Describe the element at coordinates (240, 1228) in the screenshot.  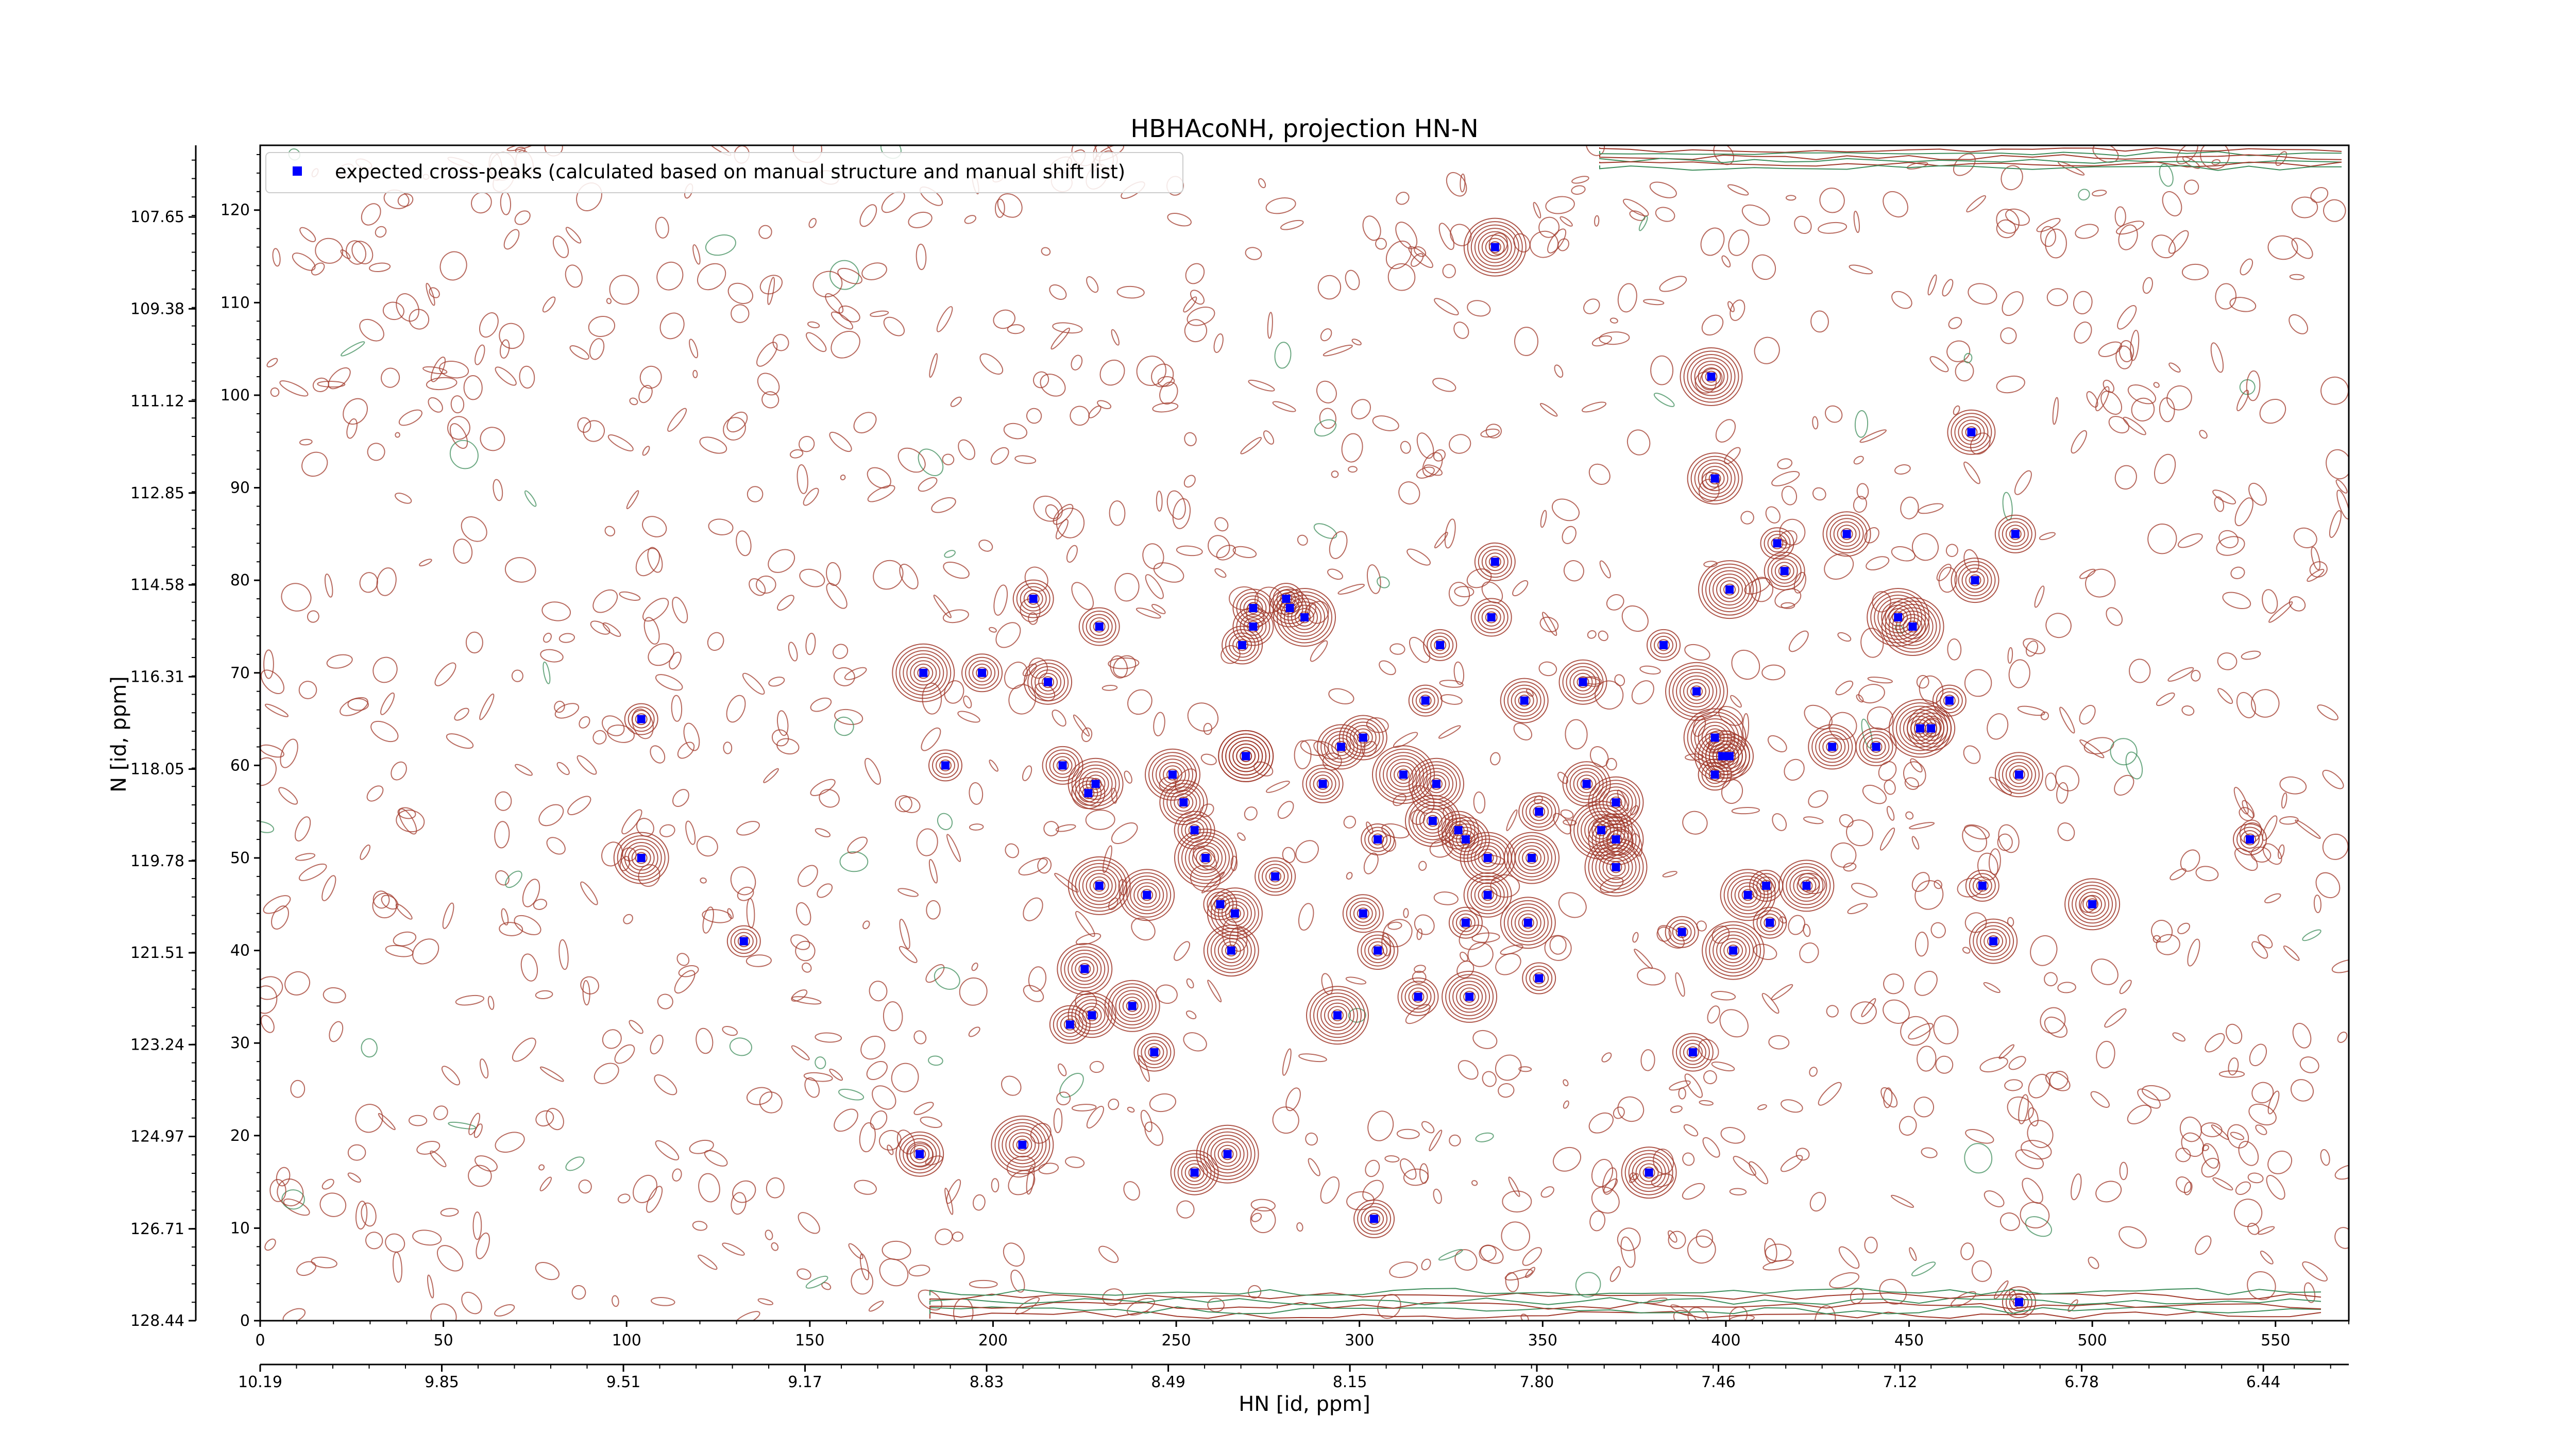
I see `y-index-tick-label: 10` at that location.